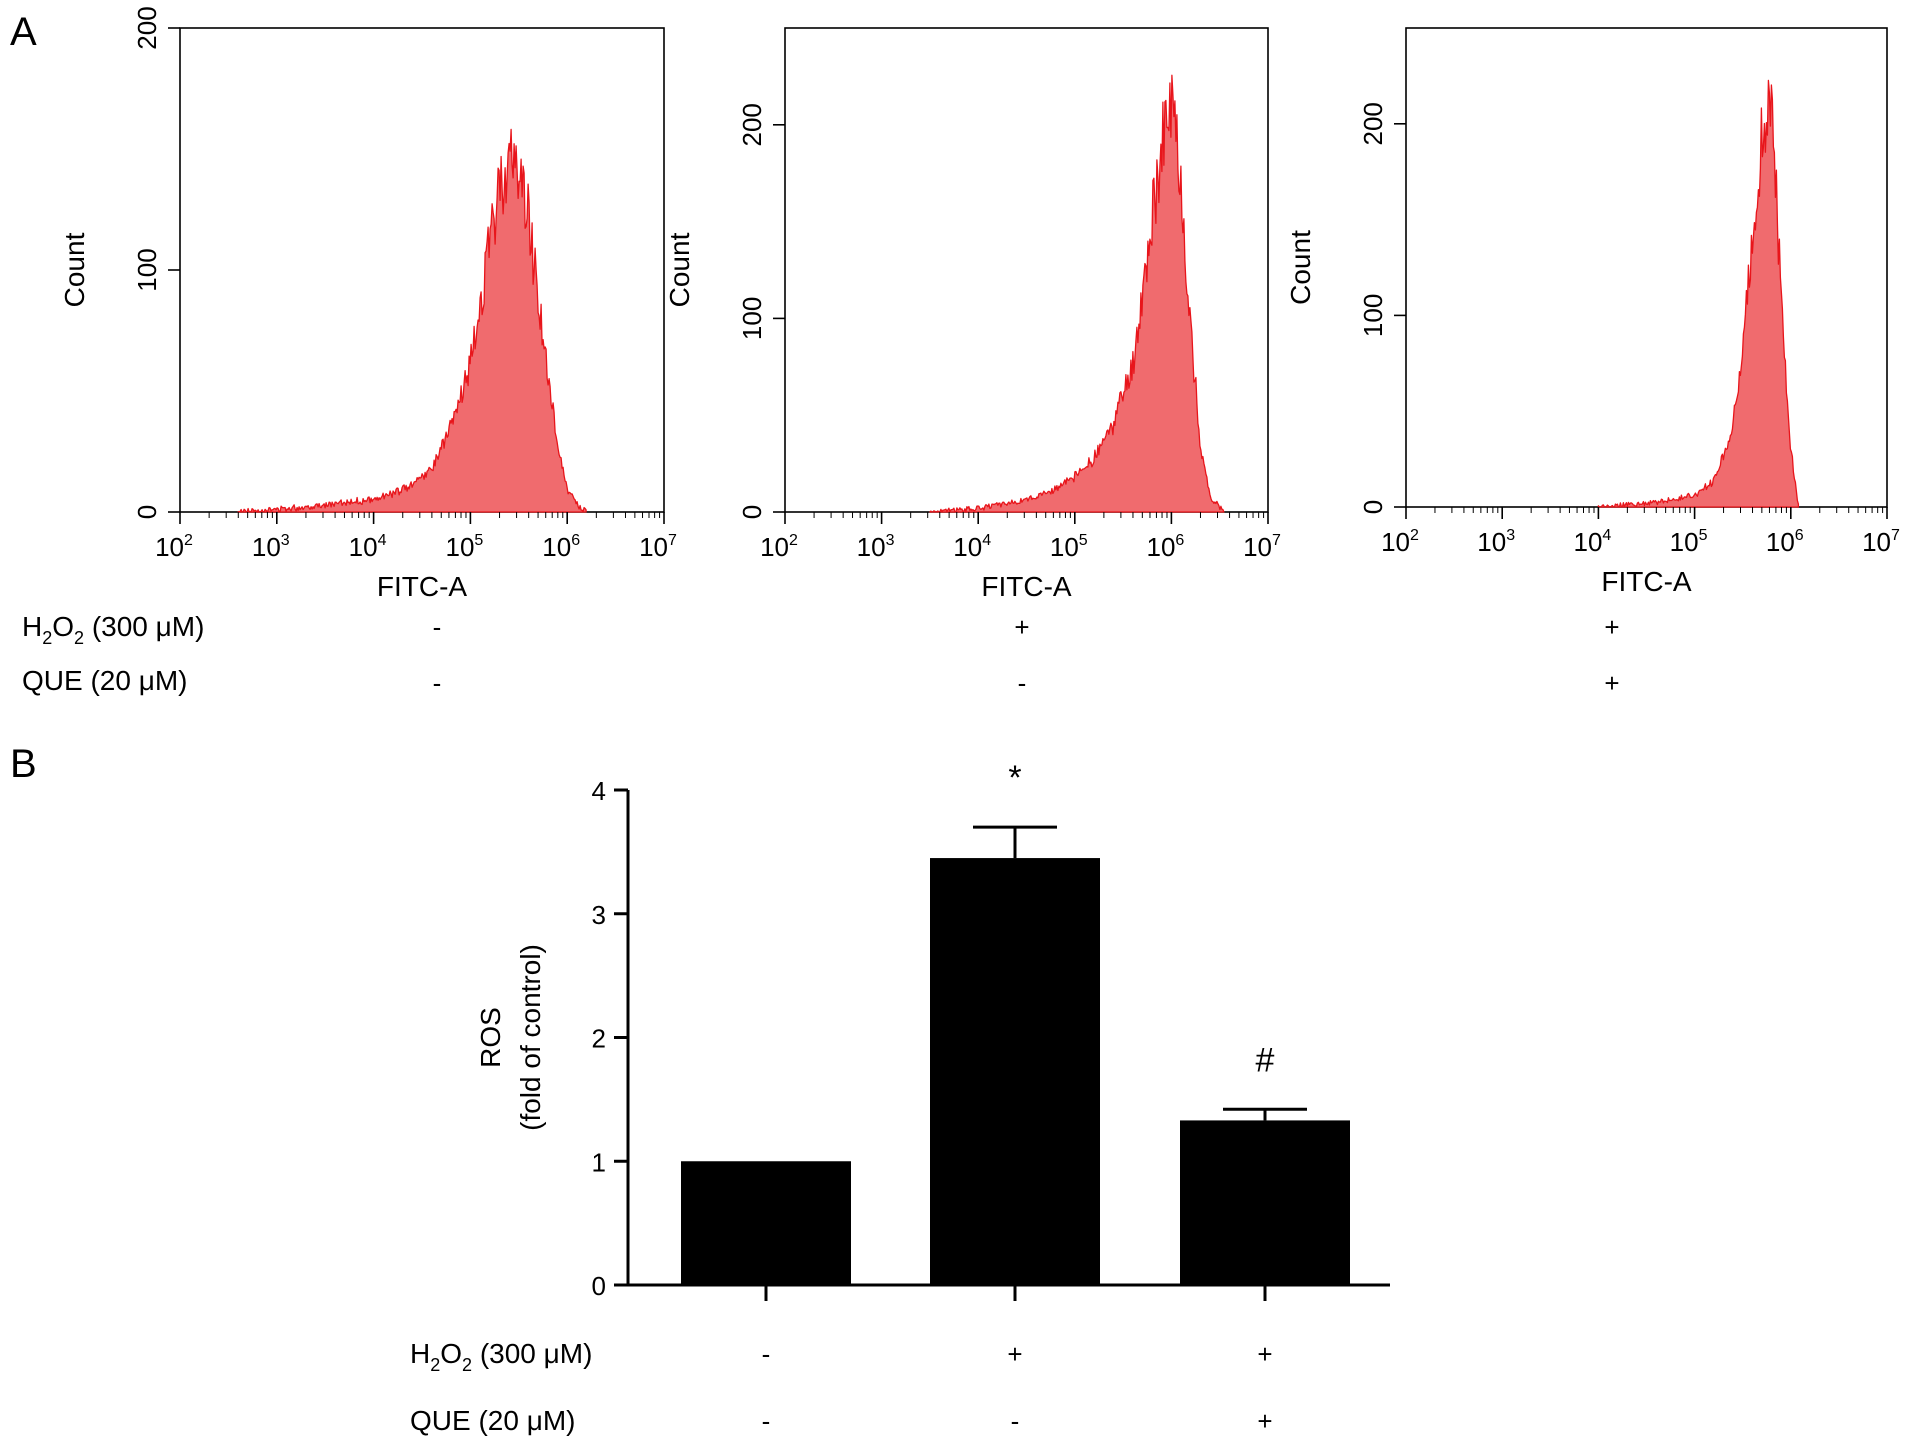  I want to click on y-tick-label: 4, so click(599, 791).